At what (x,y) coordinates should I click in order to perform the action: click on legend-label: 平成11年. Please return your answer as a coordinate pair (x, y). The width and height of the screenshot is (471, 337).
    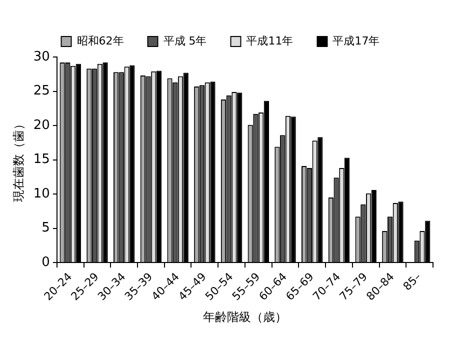
    Looking at the image, I should click on (270, 41).